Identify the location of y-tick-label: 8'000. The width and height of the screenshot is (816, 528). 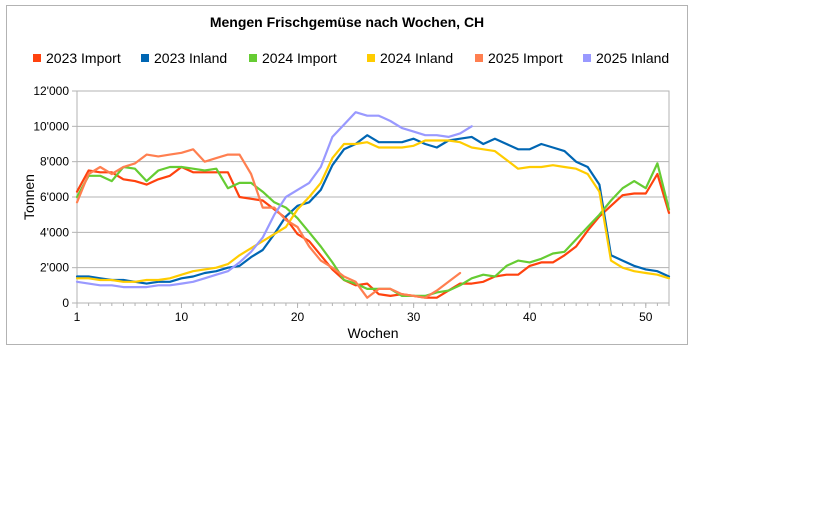
(54, 162).